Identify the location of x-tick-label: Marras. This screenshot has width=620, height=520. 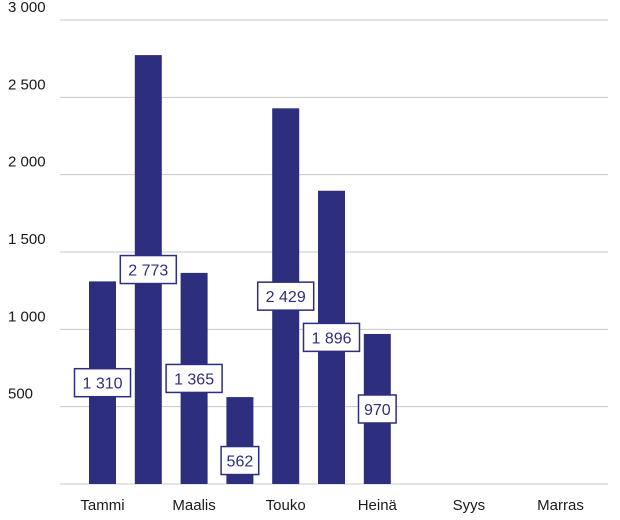
(560, 505).